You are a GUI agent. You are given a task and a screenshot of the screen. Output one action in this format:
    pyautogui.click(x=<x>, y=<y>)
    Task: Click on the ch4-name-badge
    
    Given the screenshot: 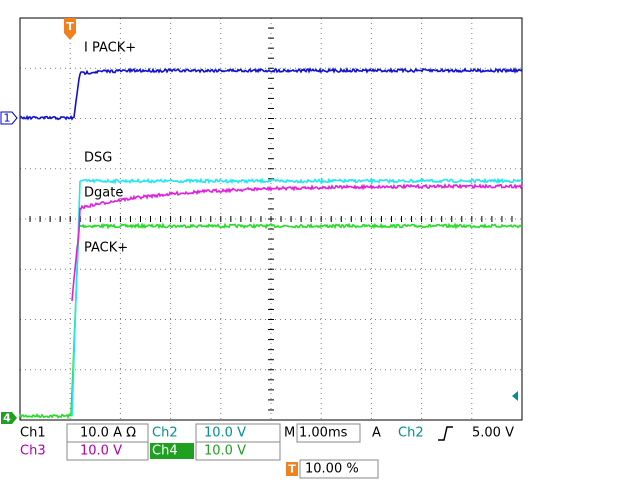 What is the action you would take?
    pyautogui.click(x=172, y=451)
    